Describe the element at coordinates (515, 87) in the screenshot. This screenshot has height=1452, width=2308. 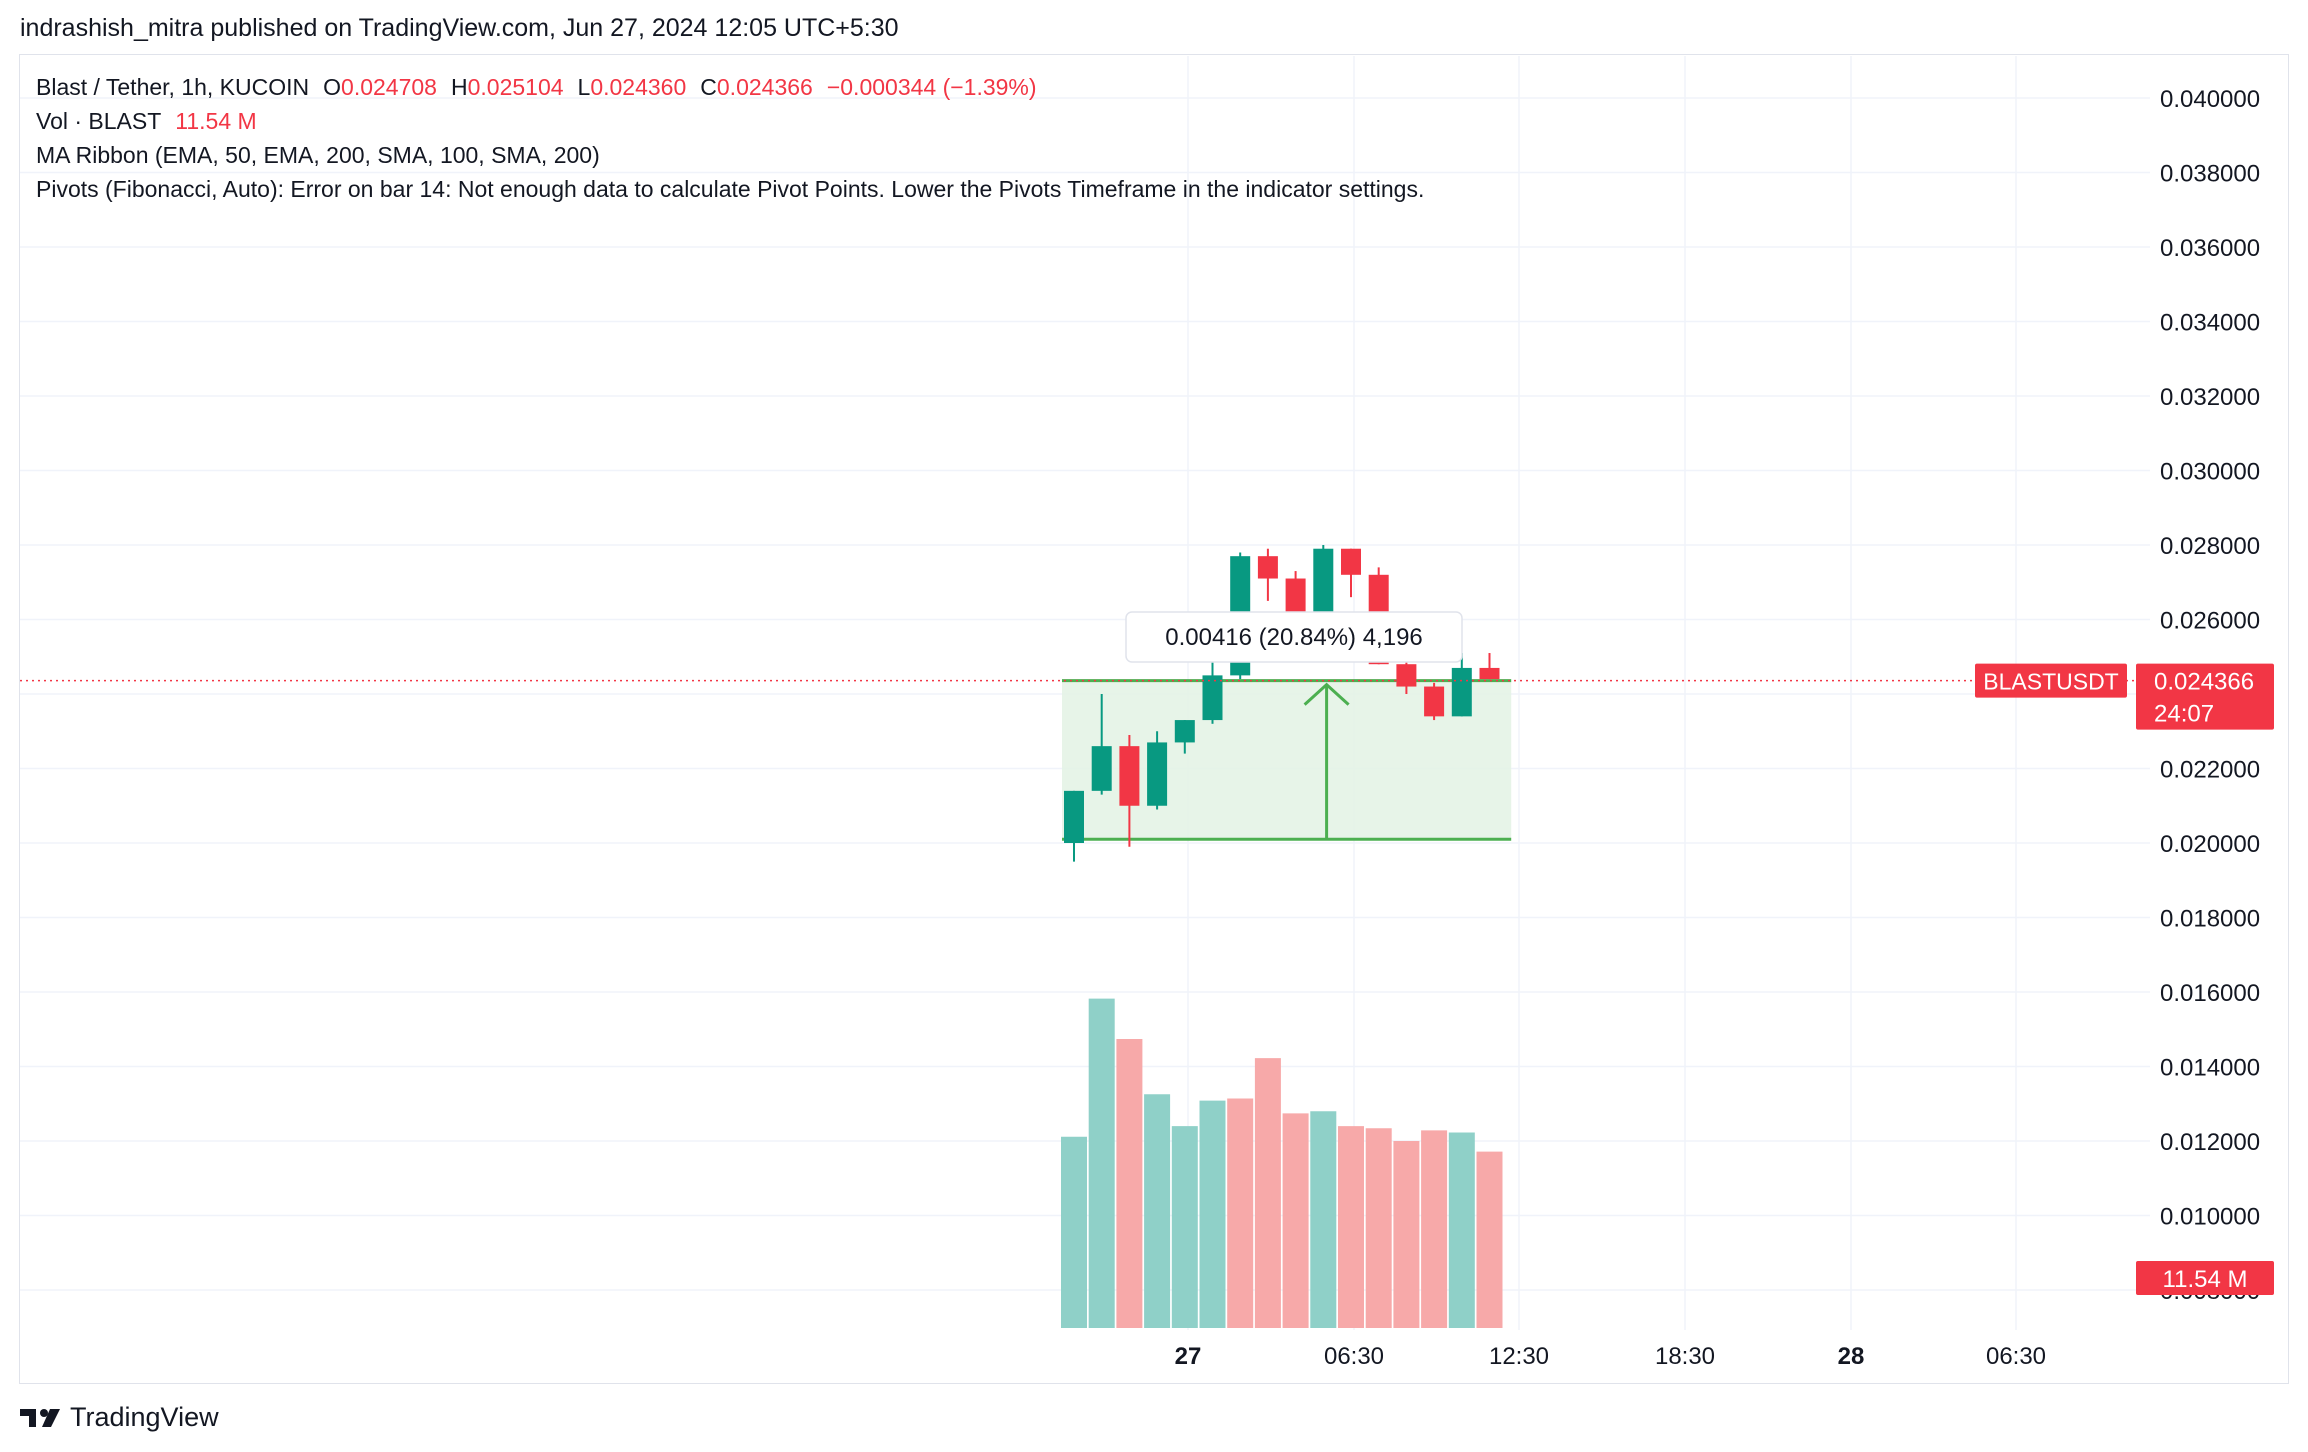
I see `high-value: 0.025104` at that location.